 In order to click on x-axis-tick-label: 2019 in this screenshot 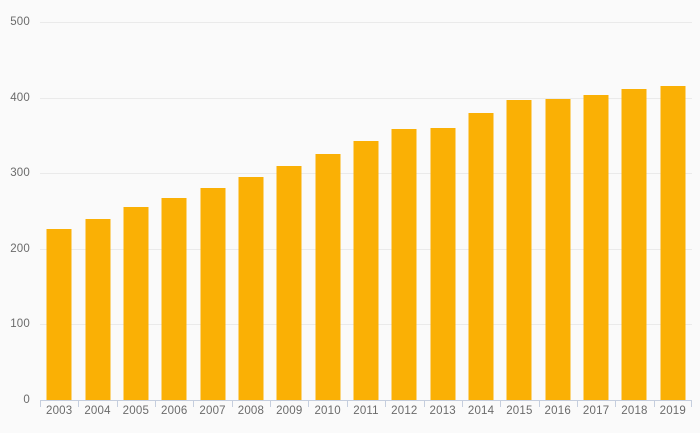, I will do `click(673, 411)`.